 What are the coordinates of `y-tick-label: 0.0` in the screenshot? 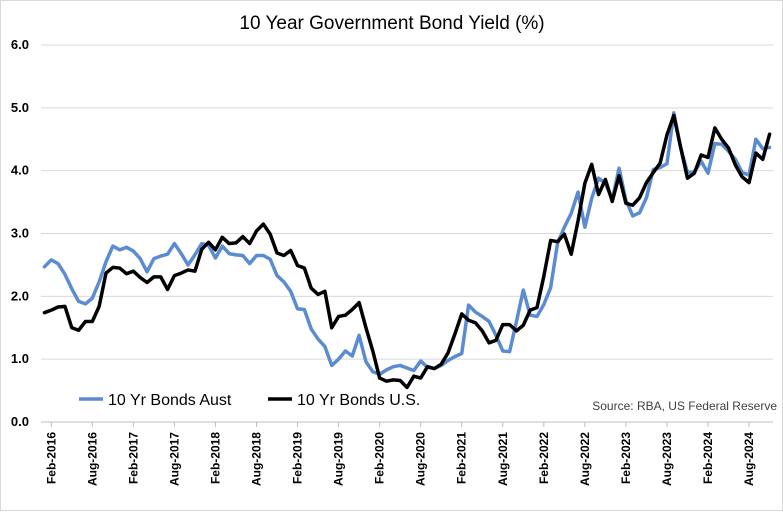 It's located at (20, 421).